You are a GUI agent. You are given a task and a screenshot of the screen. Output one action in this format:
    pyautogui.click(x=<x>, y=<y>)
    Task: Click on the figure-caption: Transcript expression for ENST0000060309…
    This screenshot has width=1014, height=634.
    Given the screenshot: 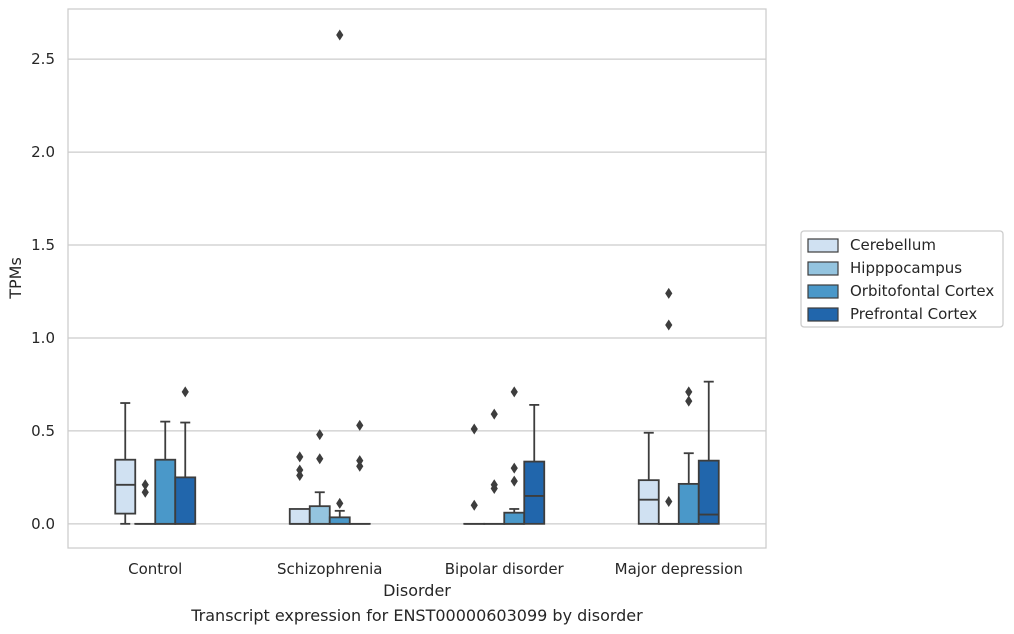 What is the action you would take?
    pyautogui.click(x=417, y=615)
    